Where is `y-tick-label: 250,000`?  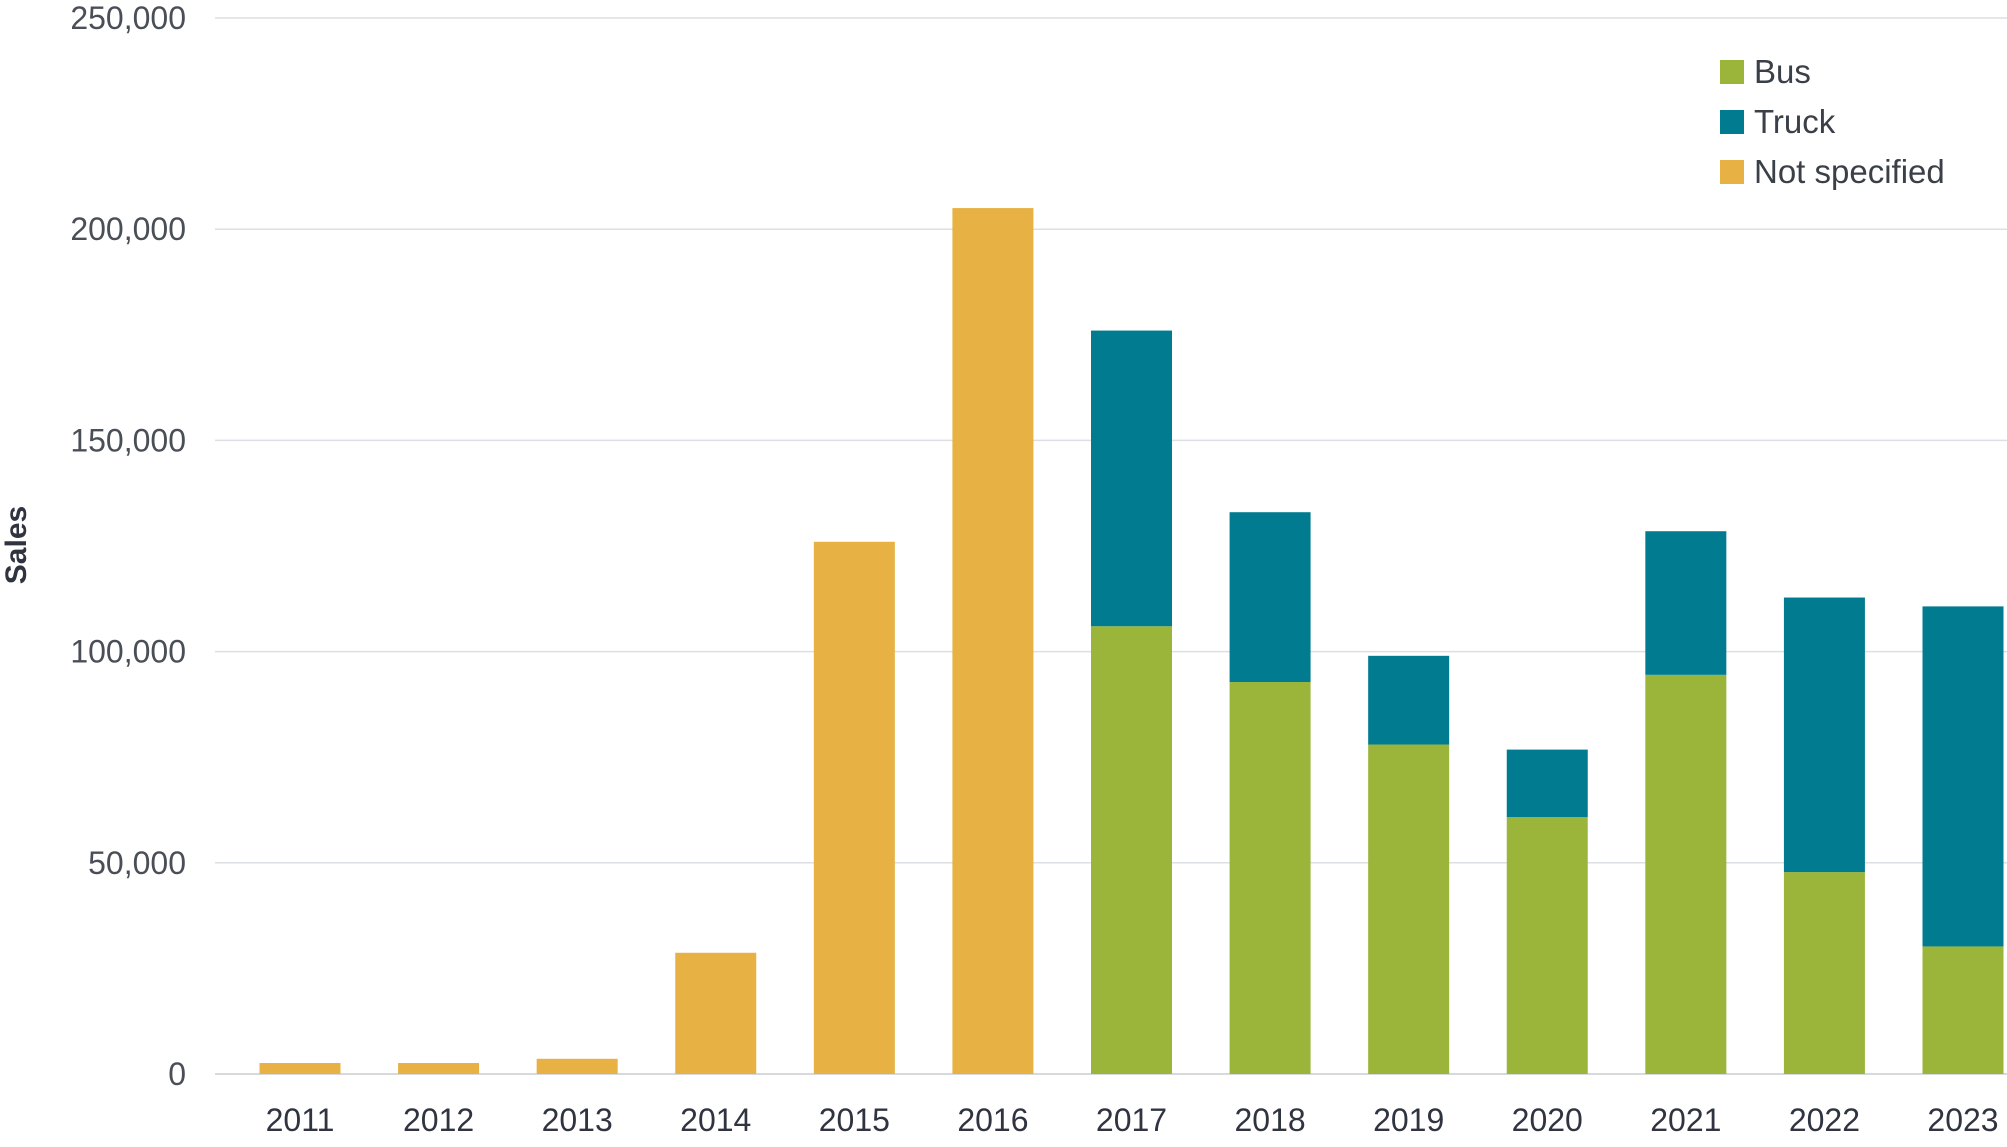
y-tick-label: 250,000 is located at coordinates (128, 18).